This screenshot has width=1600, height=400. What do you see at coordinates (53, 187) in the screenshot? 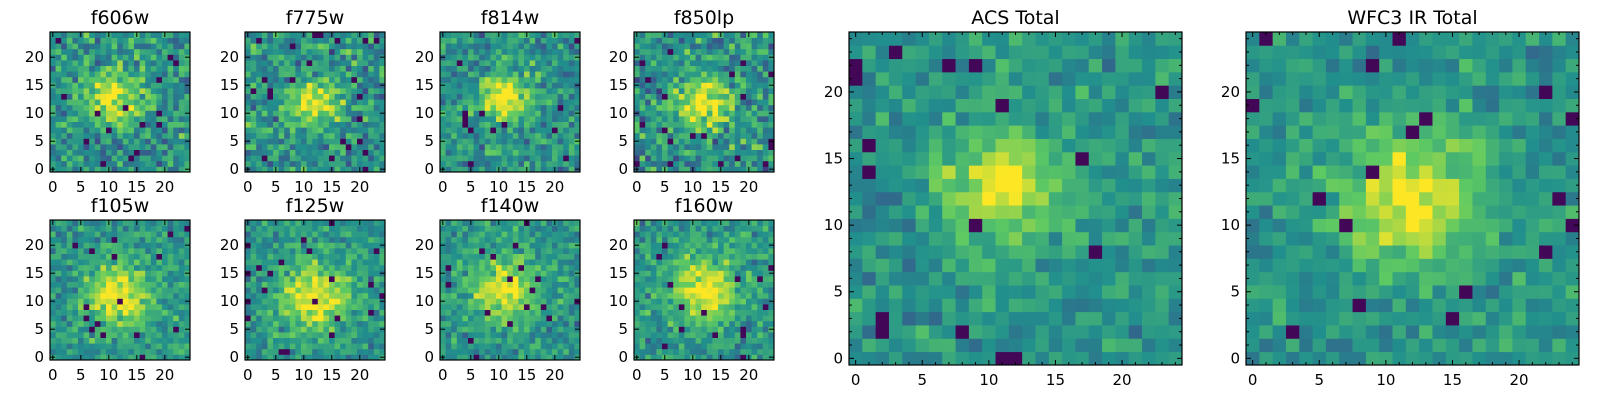
I see `x-tick-label: 0` at bounding box center [53, 187].